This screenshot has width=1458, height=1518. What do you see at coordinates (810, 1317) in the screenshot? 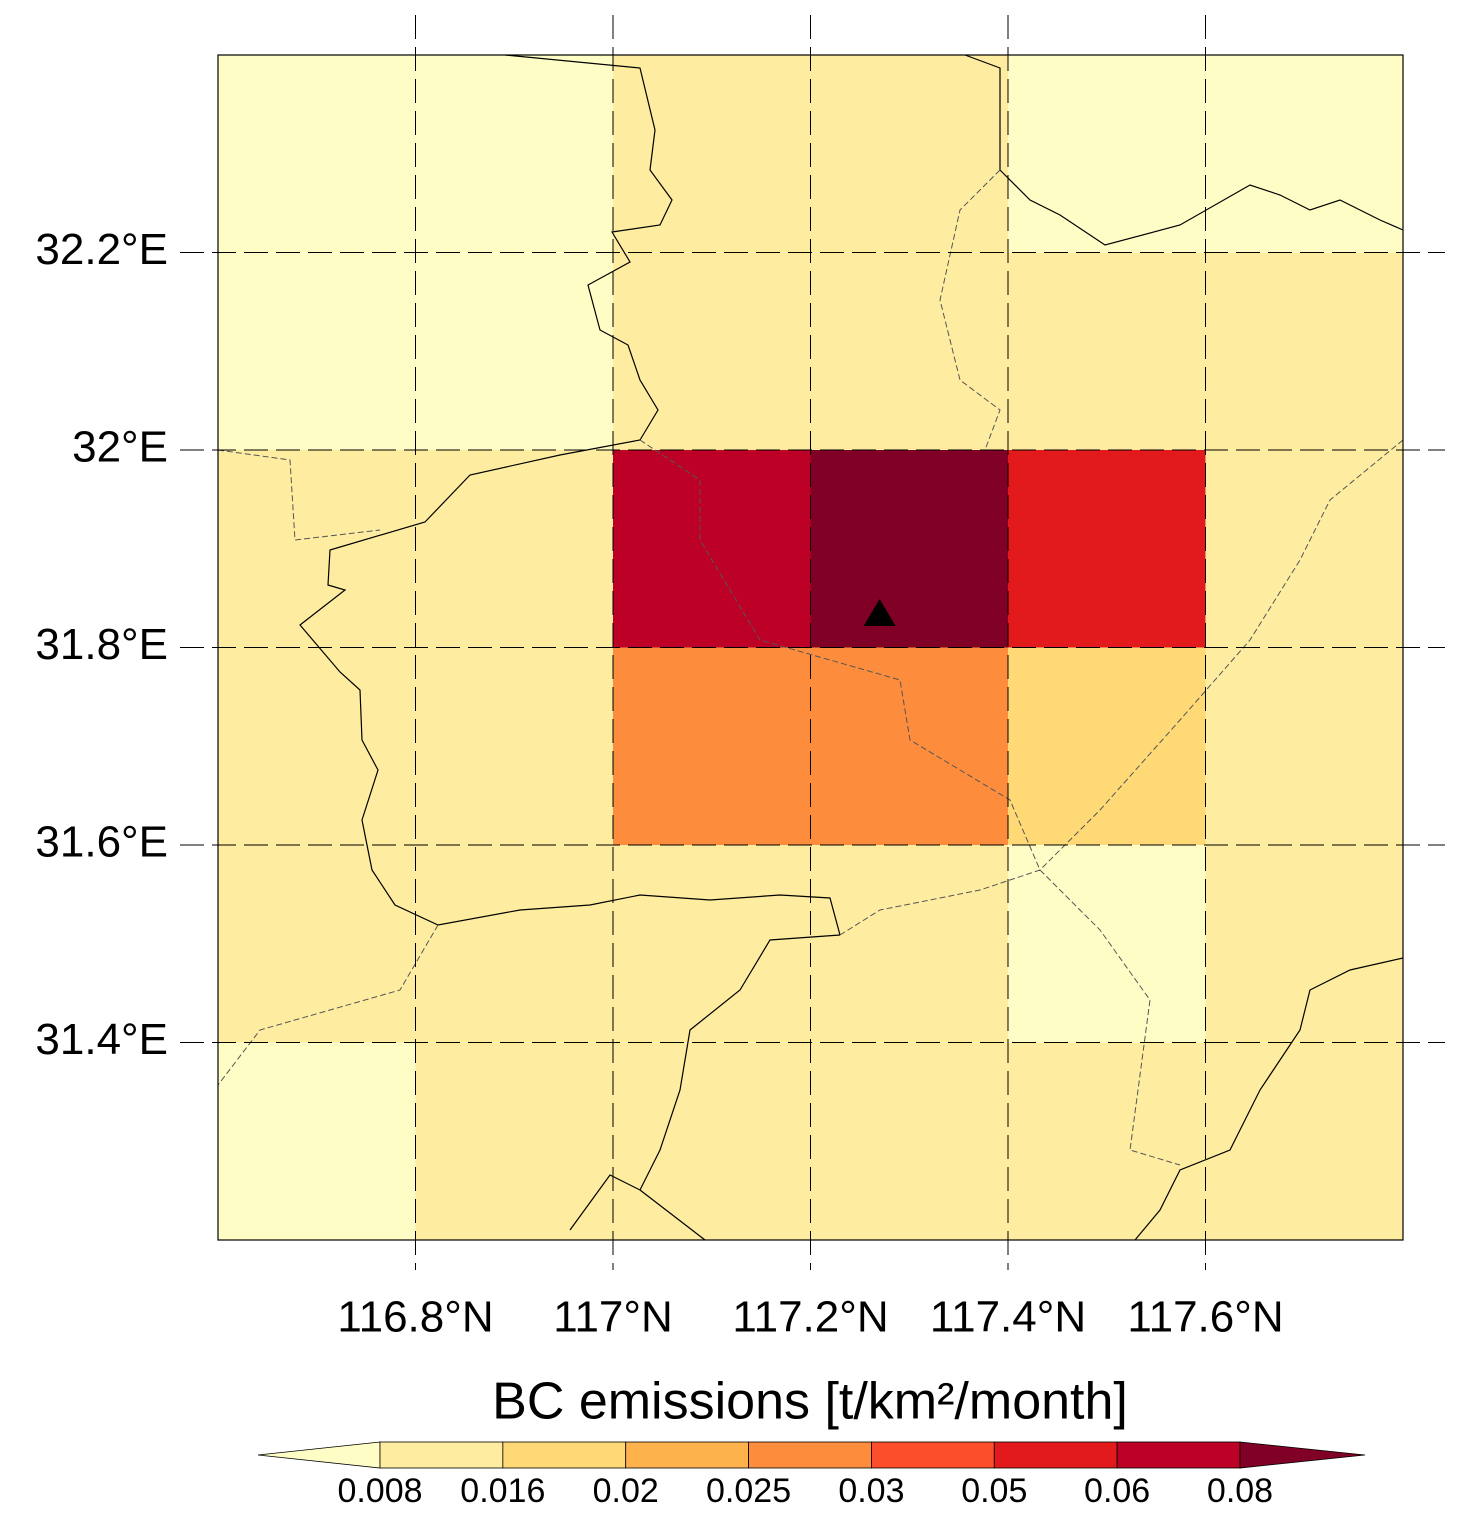
I see `x-tick-label: 117.2°N` at bounding box center [810, 1317].